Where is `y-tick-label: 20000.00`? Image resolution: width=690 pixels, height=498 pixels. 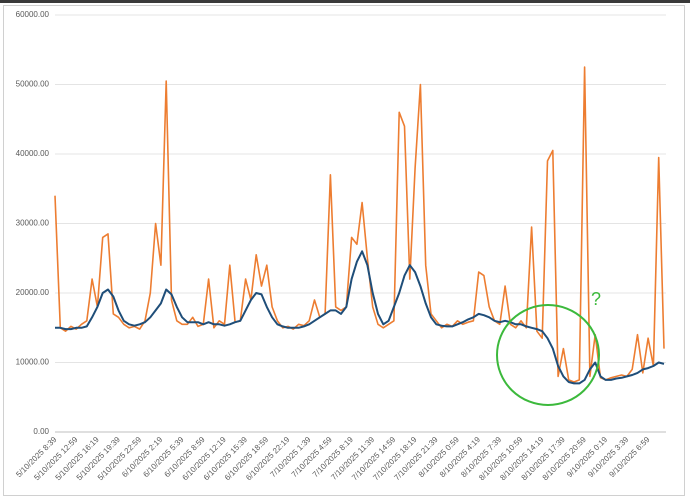
y-tick-label: 20000.00 is located at coordinates (33, 292).